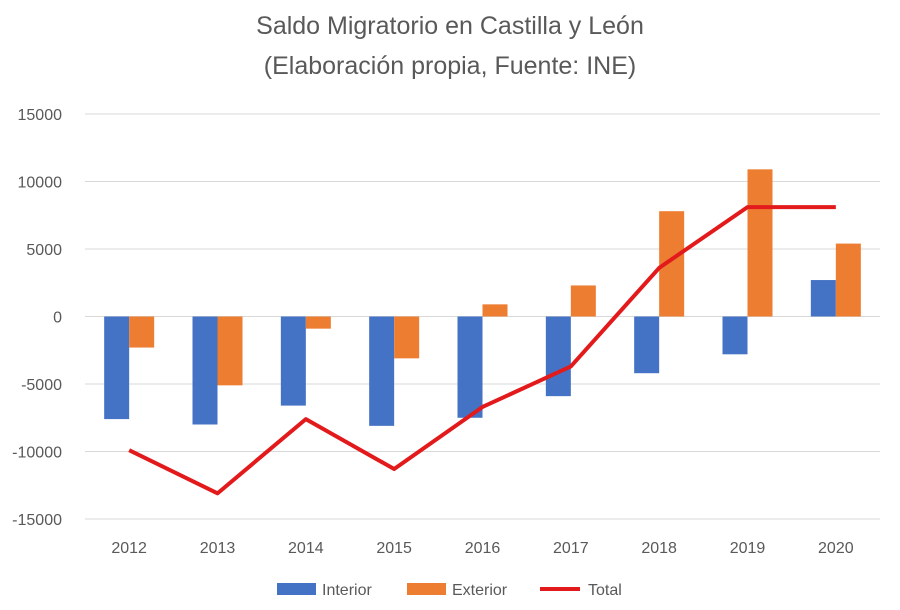  I want to click on y-tick-label: 15000, so click(40, 115).